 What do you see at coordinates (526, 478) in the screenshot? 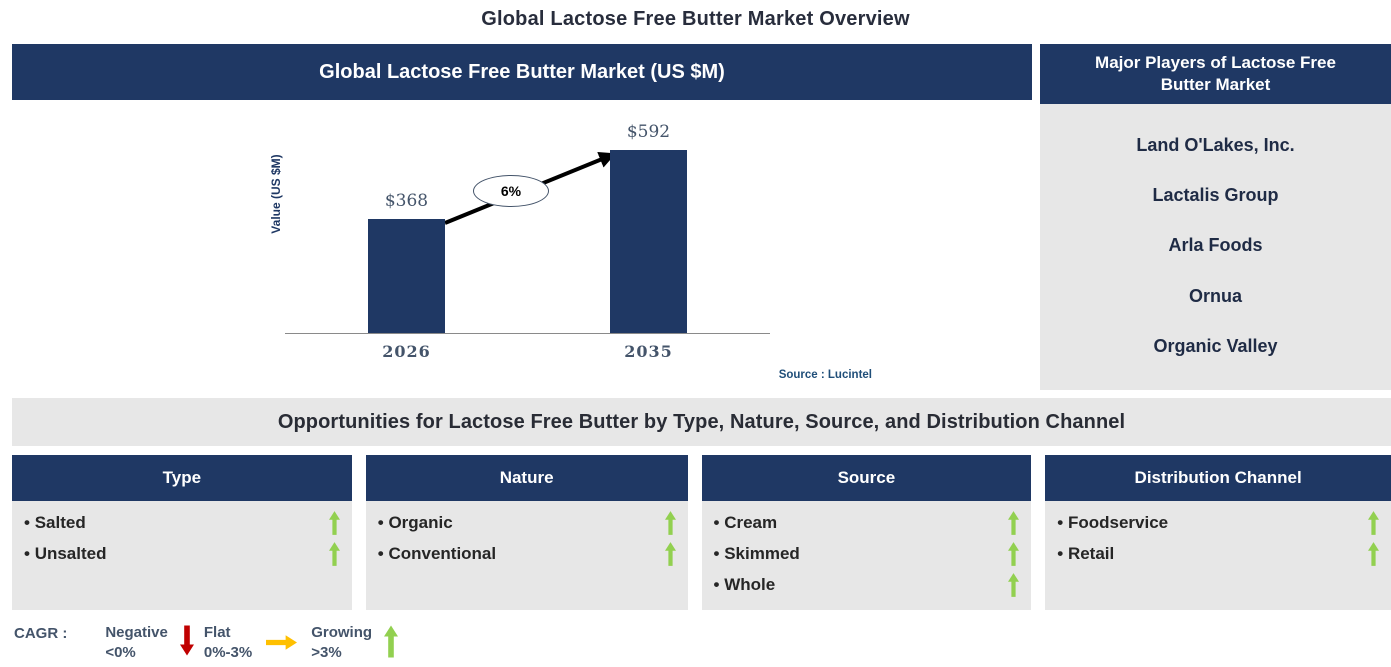
I see `column-header-nature: Nature` at bounding box center [526, 478].